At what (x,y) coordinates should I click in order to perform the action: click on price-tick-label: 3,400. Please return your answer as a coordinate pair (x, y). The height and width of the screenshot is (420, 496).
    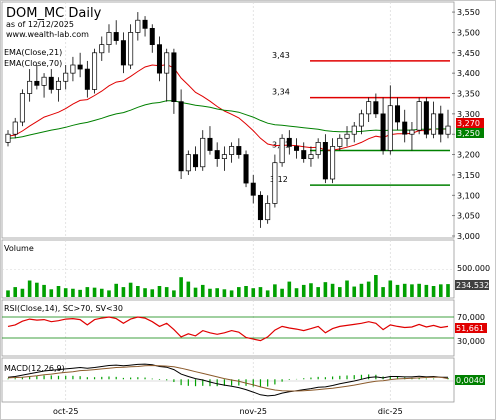
    Looking at the image, I should click on (468, 73).